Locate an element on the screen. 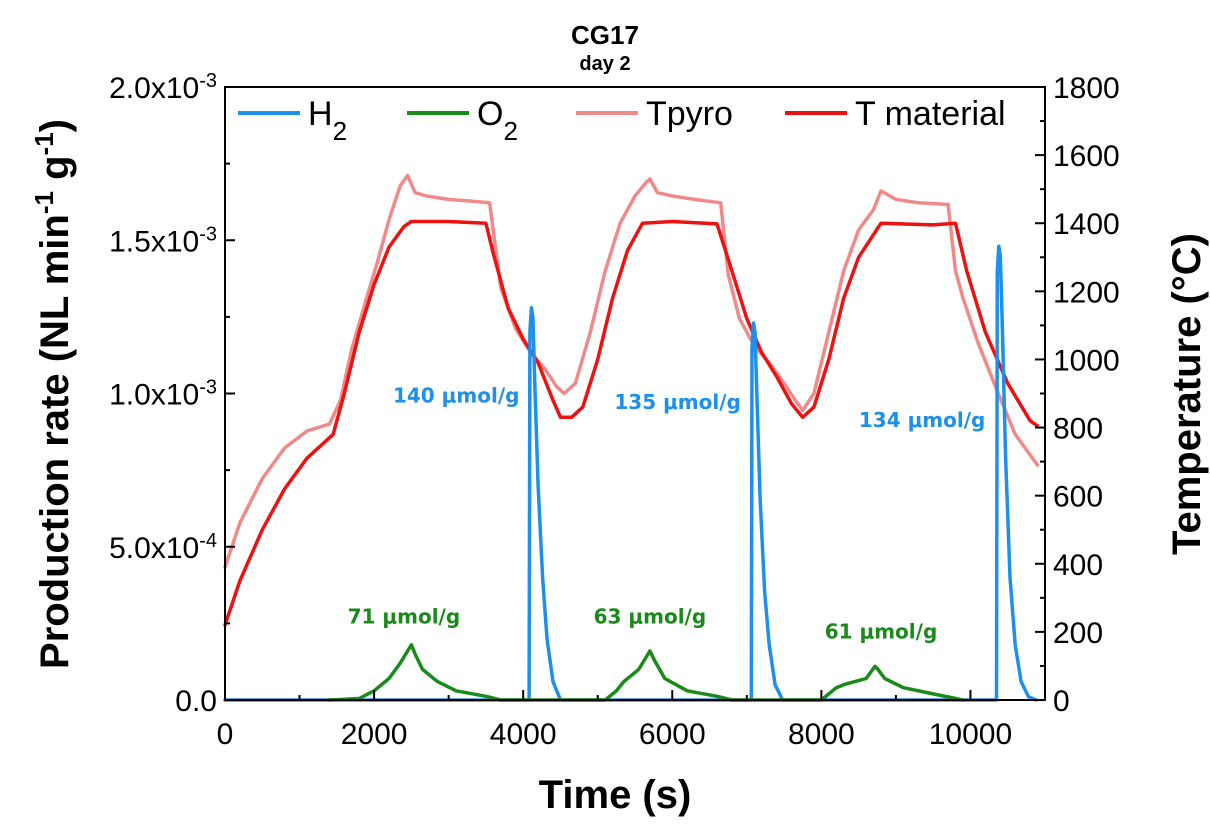 The height and width of the screenshot is (836, 1210). y-right-tick-label: 0 is located at coordinates (1061, 701).